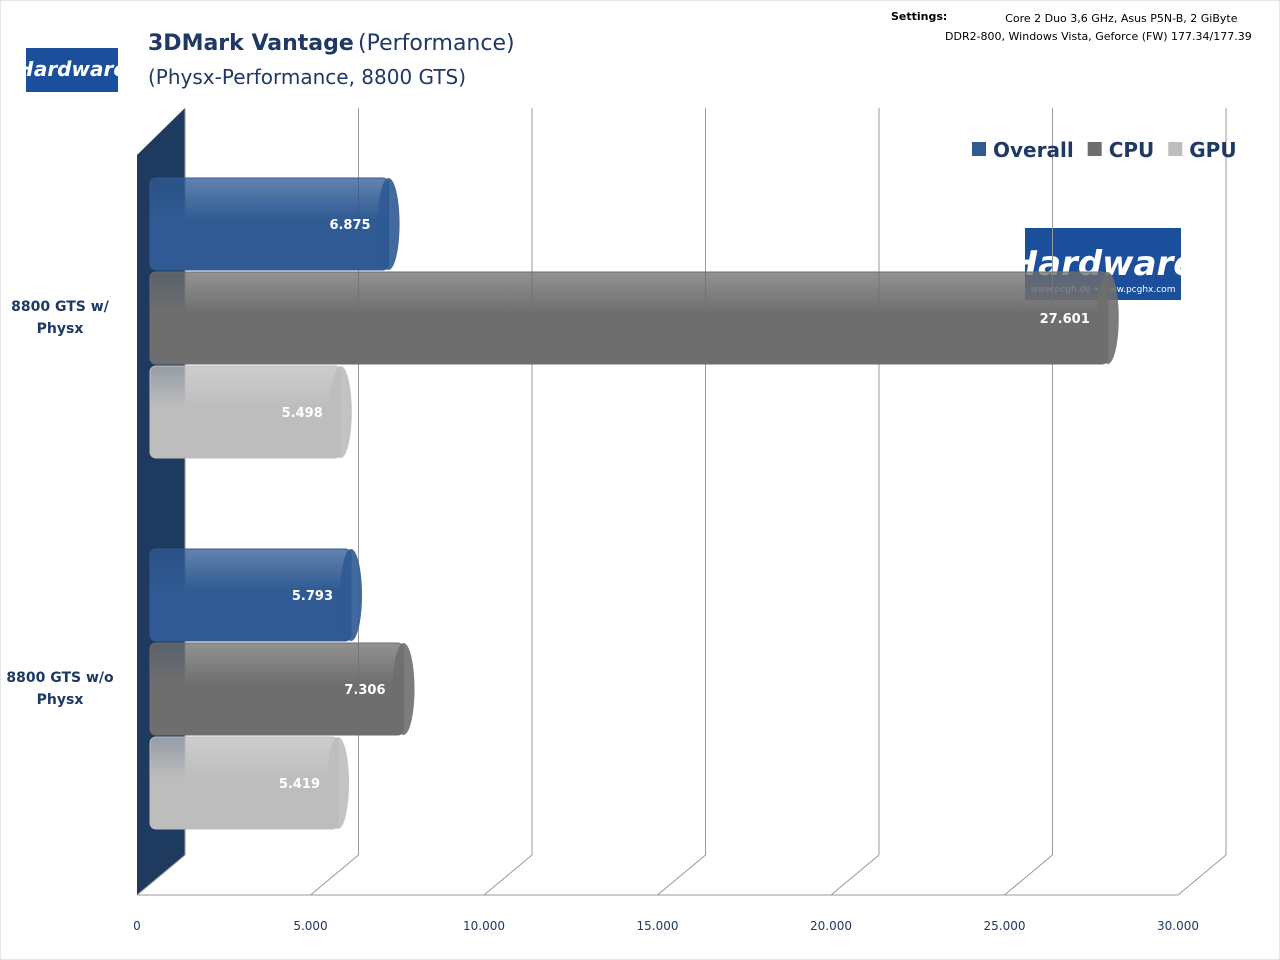 The image size is (1280, 960). Describe the element at coordinates (658, 926) in the screenshot. I see `x-tick-label: 15.000` at that location.